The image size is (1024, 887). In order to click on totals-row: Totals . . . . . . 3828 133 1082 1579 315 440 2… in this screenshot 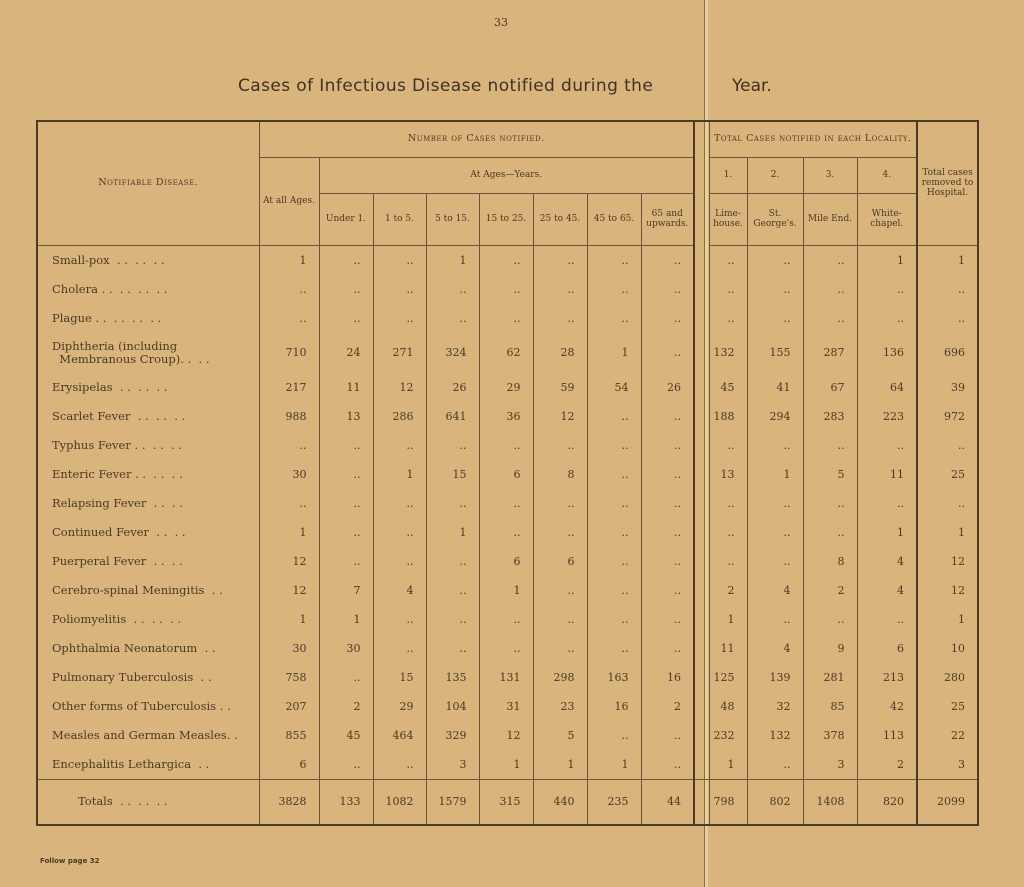, I will do `click(508, 801)`.